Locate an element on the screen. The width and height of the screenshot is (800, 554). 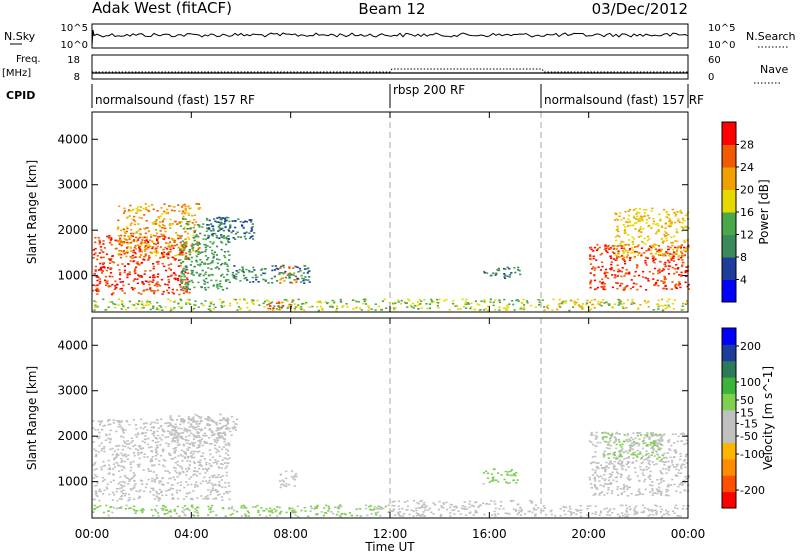
y-tick-label: 4000 is located at coordinates (72, 139).